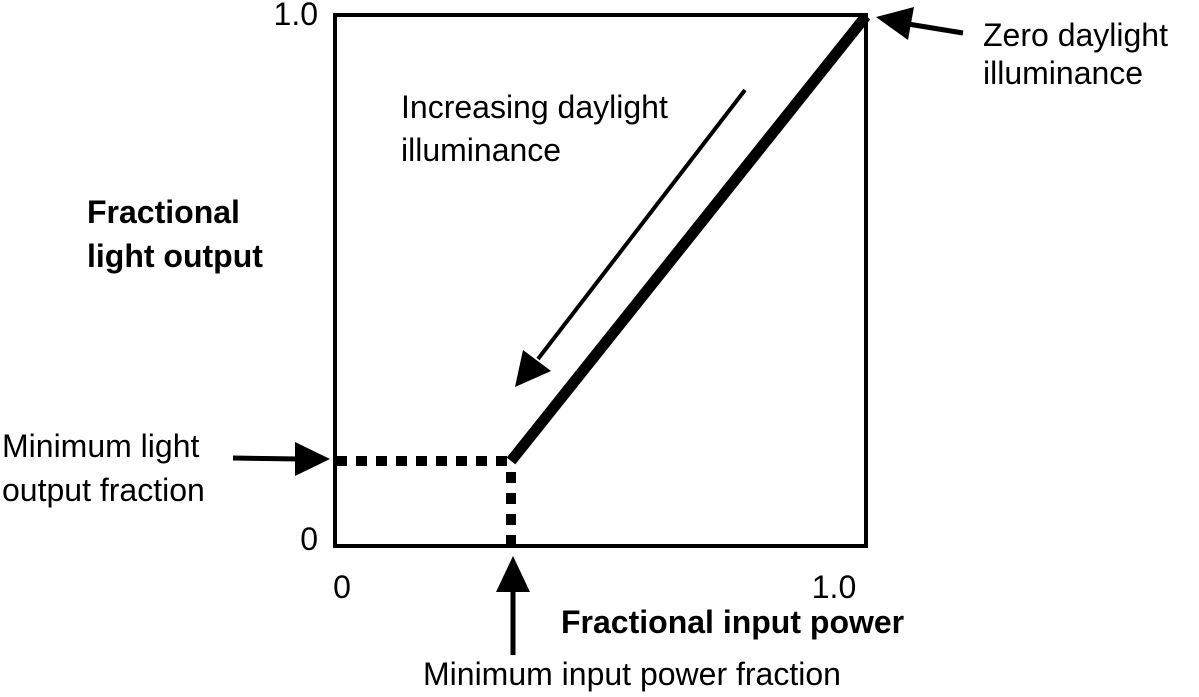  Describe the element at coordinates (513, 574) in the screenshot. I see `min-input-power-arrowhead-icon` at that location.